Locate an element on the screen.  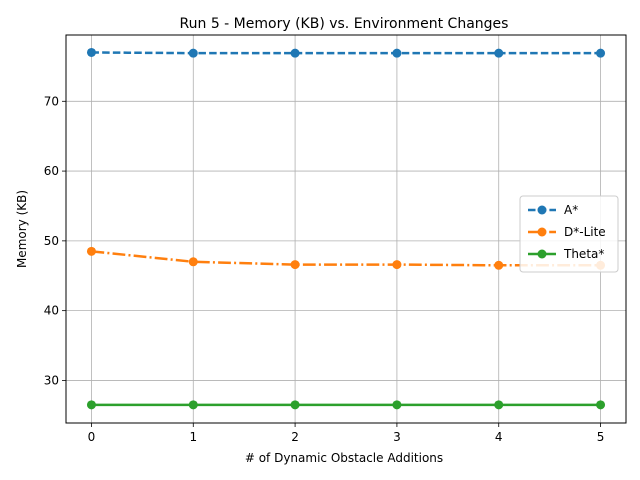
x-tick-label: 2 is located at coordinates (295, 437).